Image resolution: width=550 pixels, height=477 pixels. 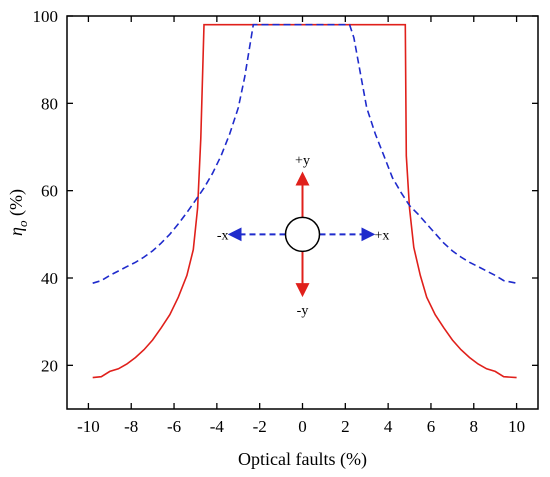 I want to click on beam-circle-icon, so click(x=302, y=234).